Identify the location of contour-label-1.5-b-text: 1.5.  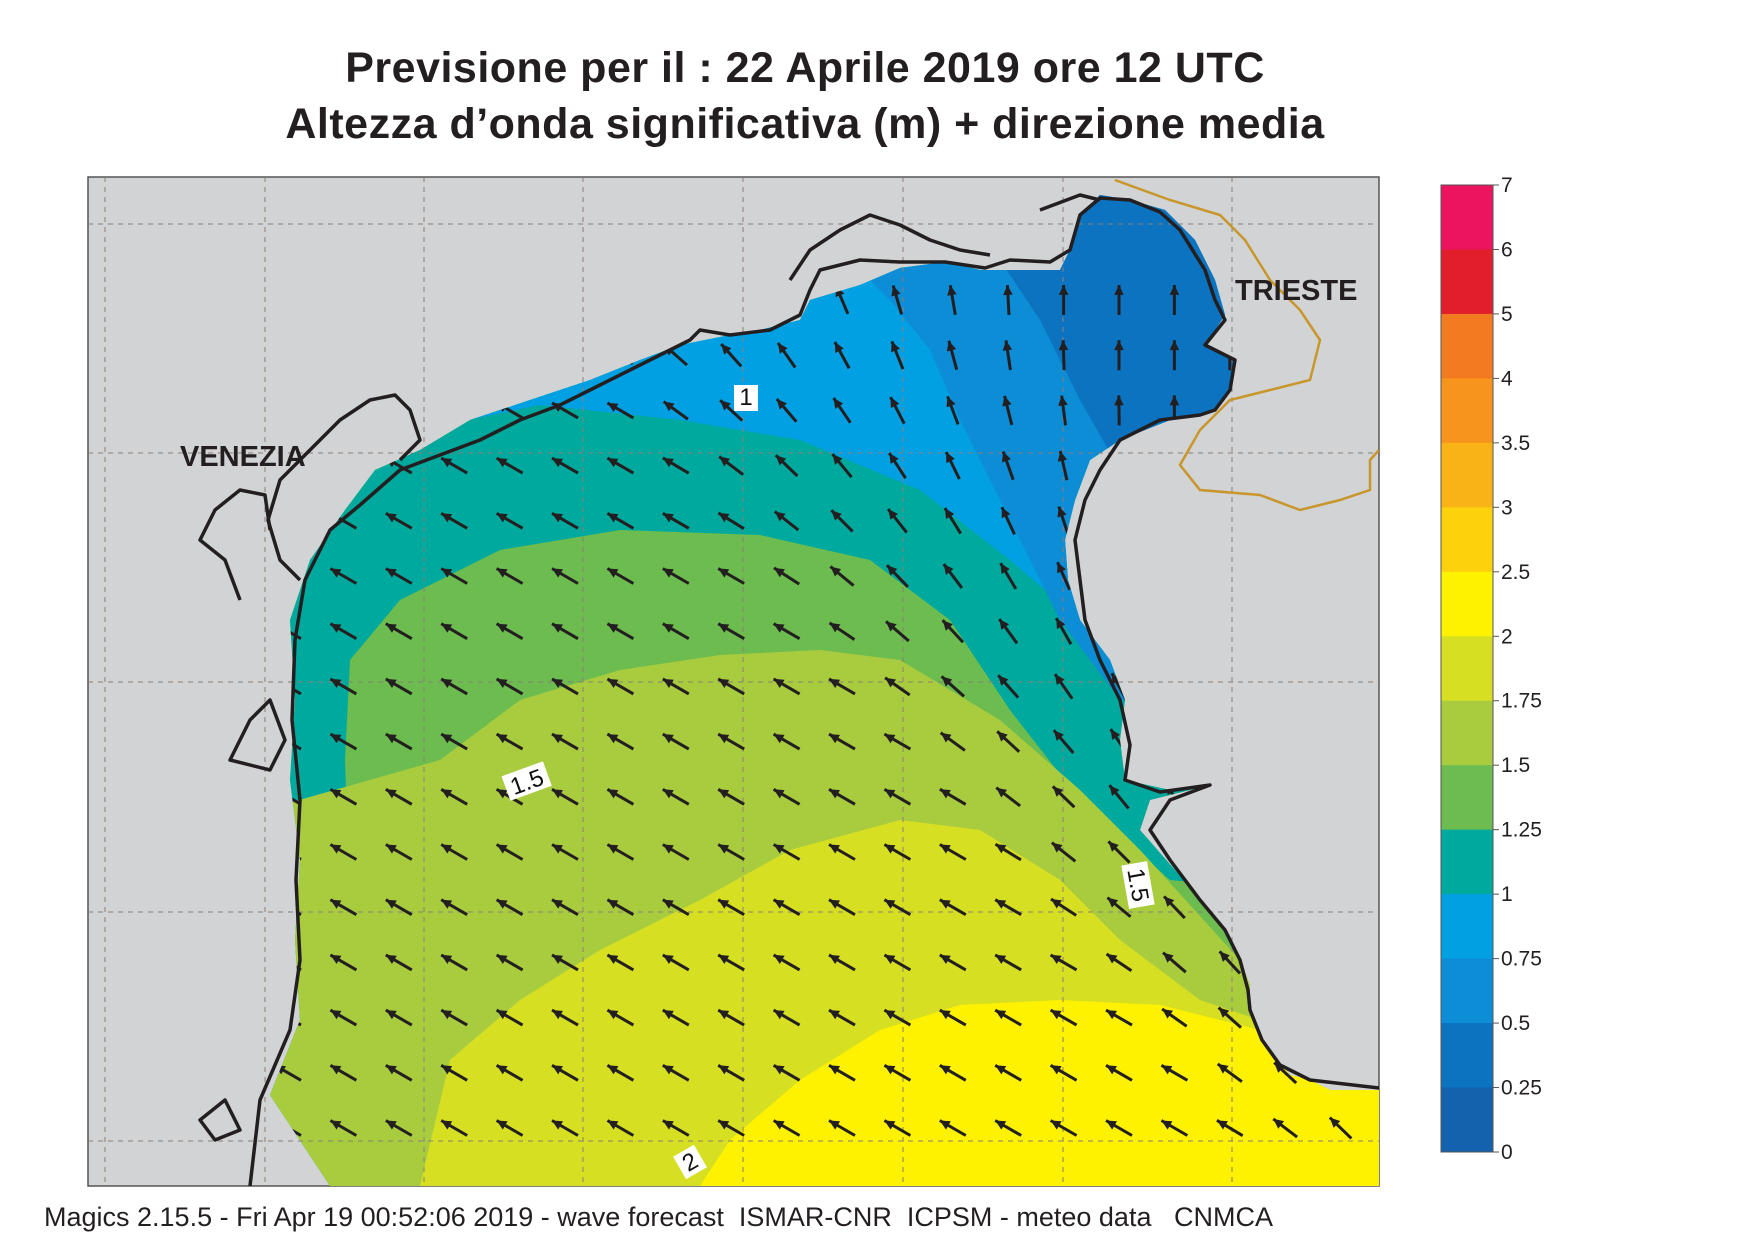
(1137, 885).